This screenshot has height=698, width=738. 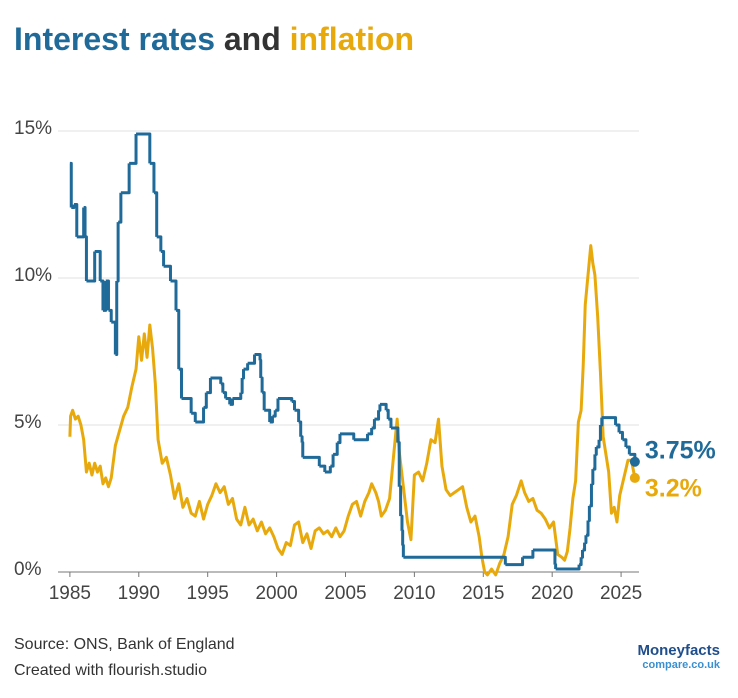 What do you see at coordinates (414, 593) in the screenshot?
I see `x-tick-label: 2010` at bounding box center [414, 593].